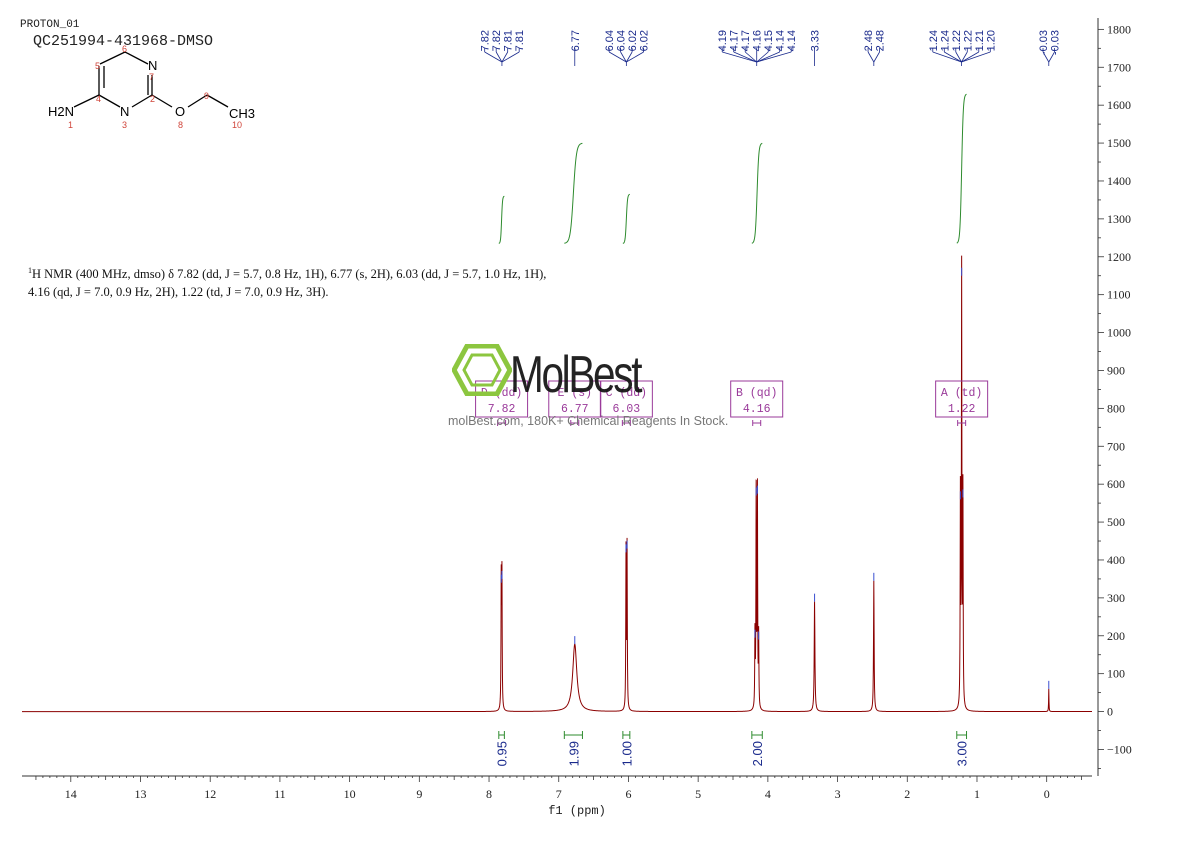 This screenshot has width=1190, height=841. What do you see at coordinates (1110, 712) in the screenshot?
I see `y-tick-label: 0` at bounding box center [1110, 712].